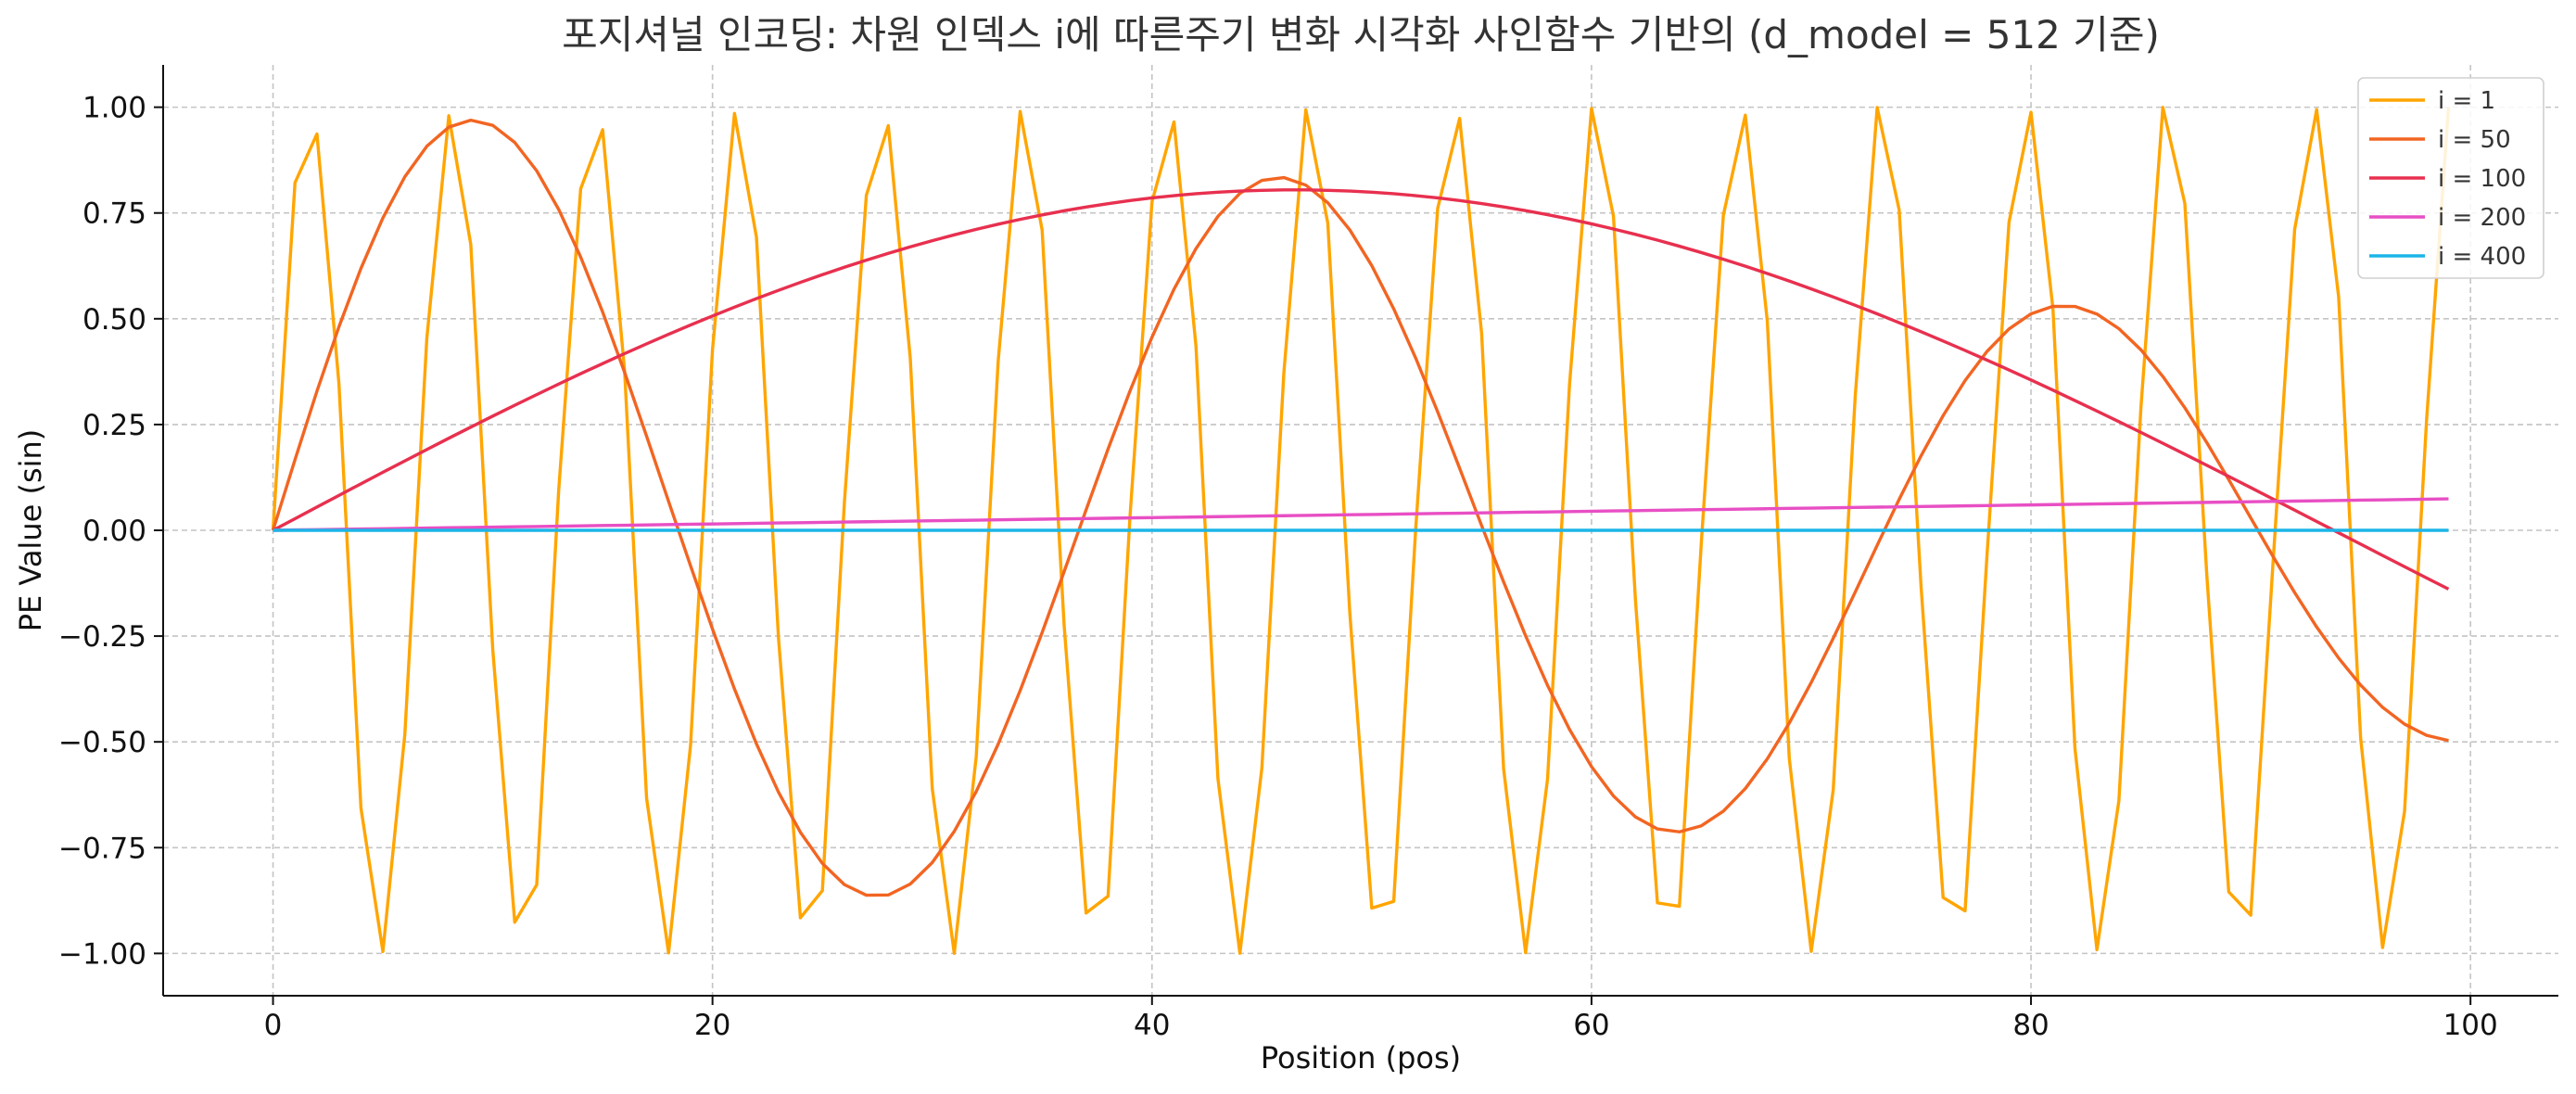  What do you see at coordinates (1152, 1025) in the screenshot?
I see `x-tick-label: 40` at bounding box center [1152, 1025].